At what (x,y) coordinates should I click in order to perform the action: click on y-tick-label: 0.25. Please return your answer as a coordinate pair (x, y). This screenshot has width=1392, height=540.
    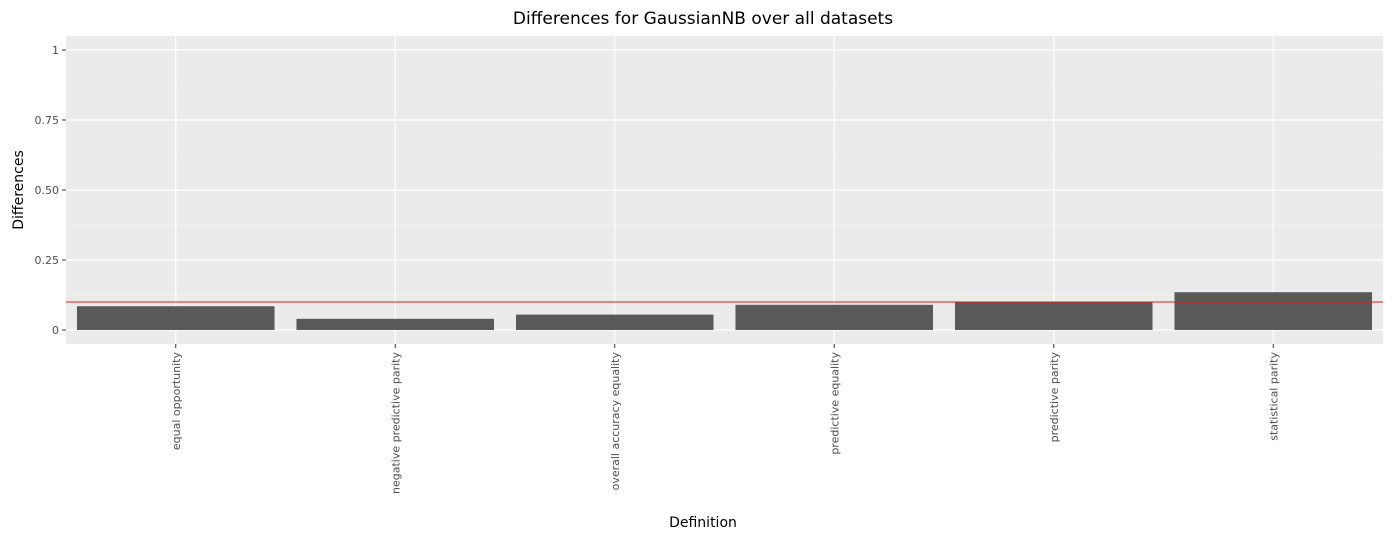
    Looking at the image, I should click on (47, 260).